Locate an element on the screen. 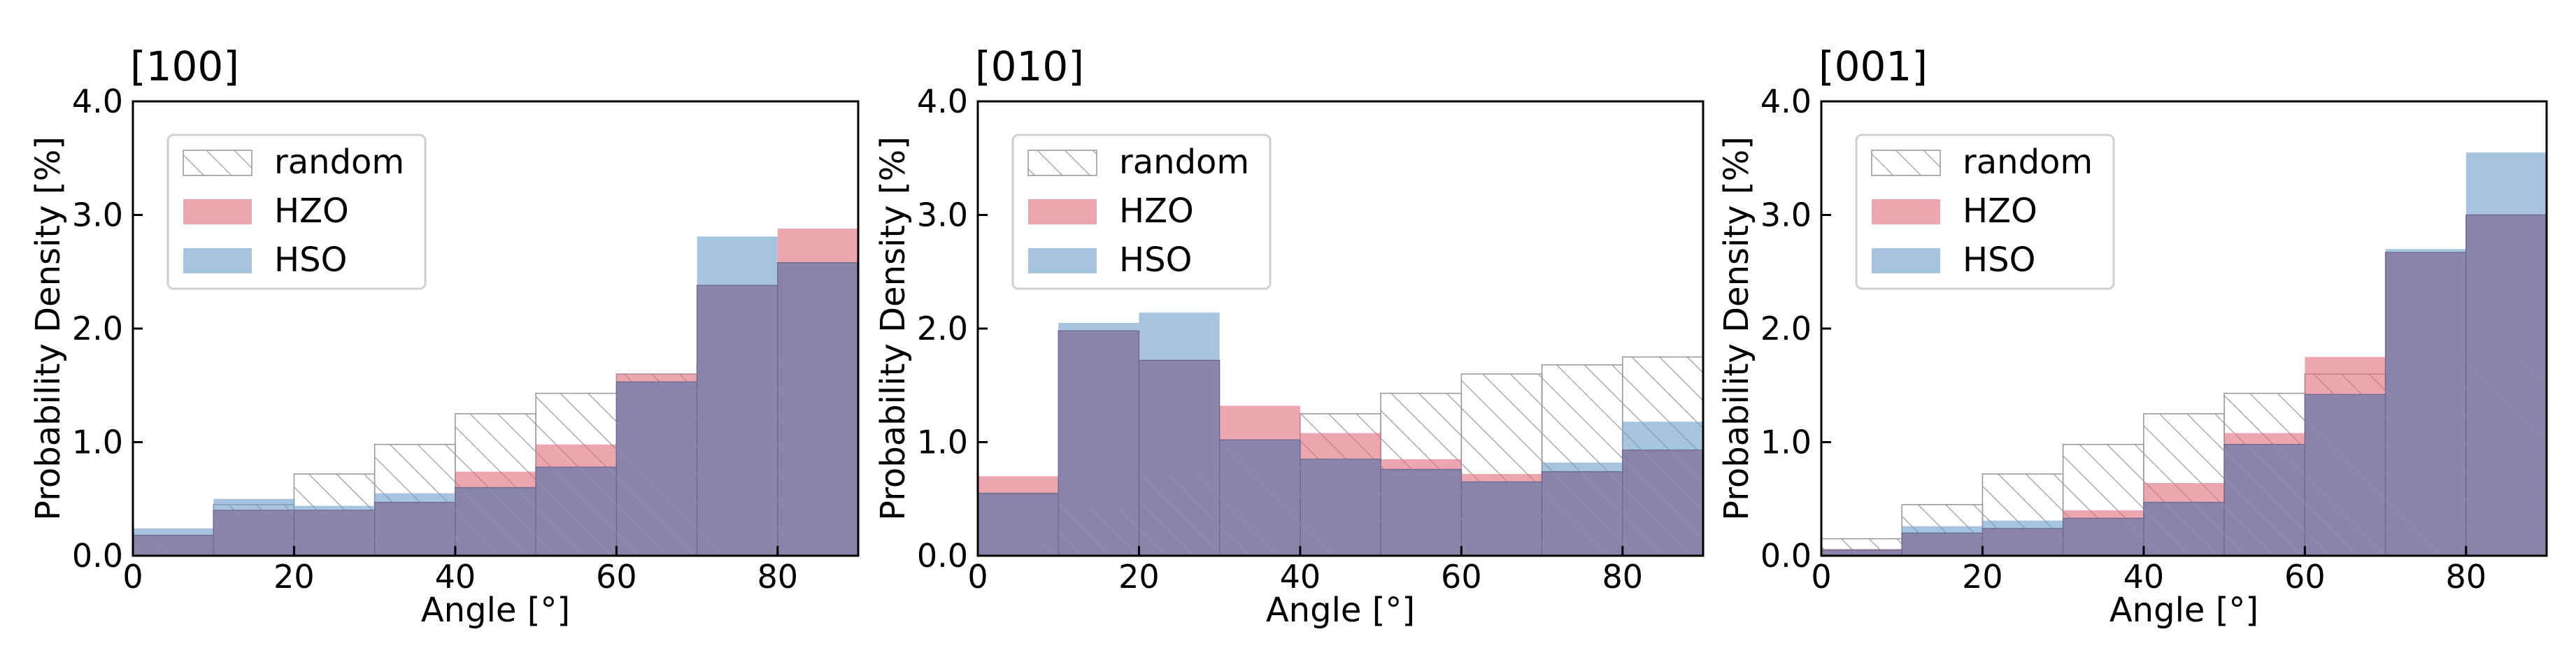 The image size is (2576, 662). panel-title: [010] is located at coordinates (1029, 66).